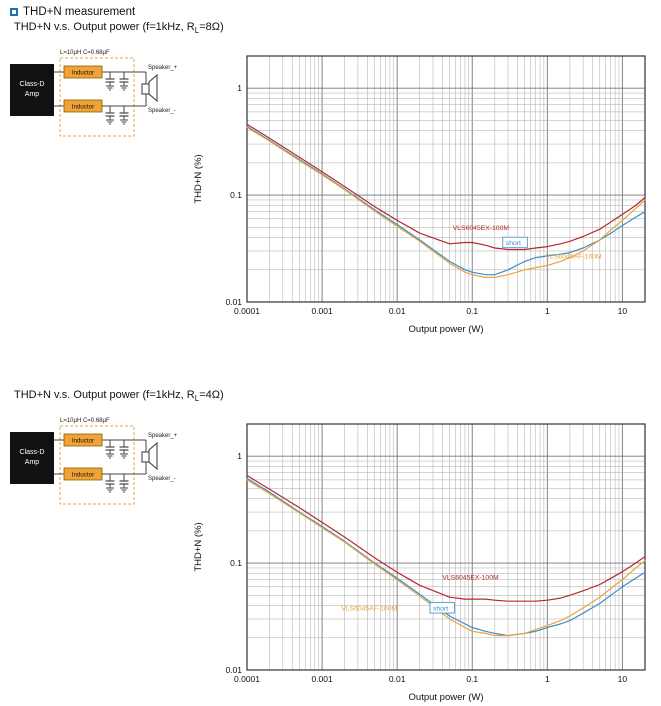  Describe the element at coordinates (211, 27) in the screenshot. I see `chart-title-8ohm-post: =8Ω)` at that location.